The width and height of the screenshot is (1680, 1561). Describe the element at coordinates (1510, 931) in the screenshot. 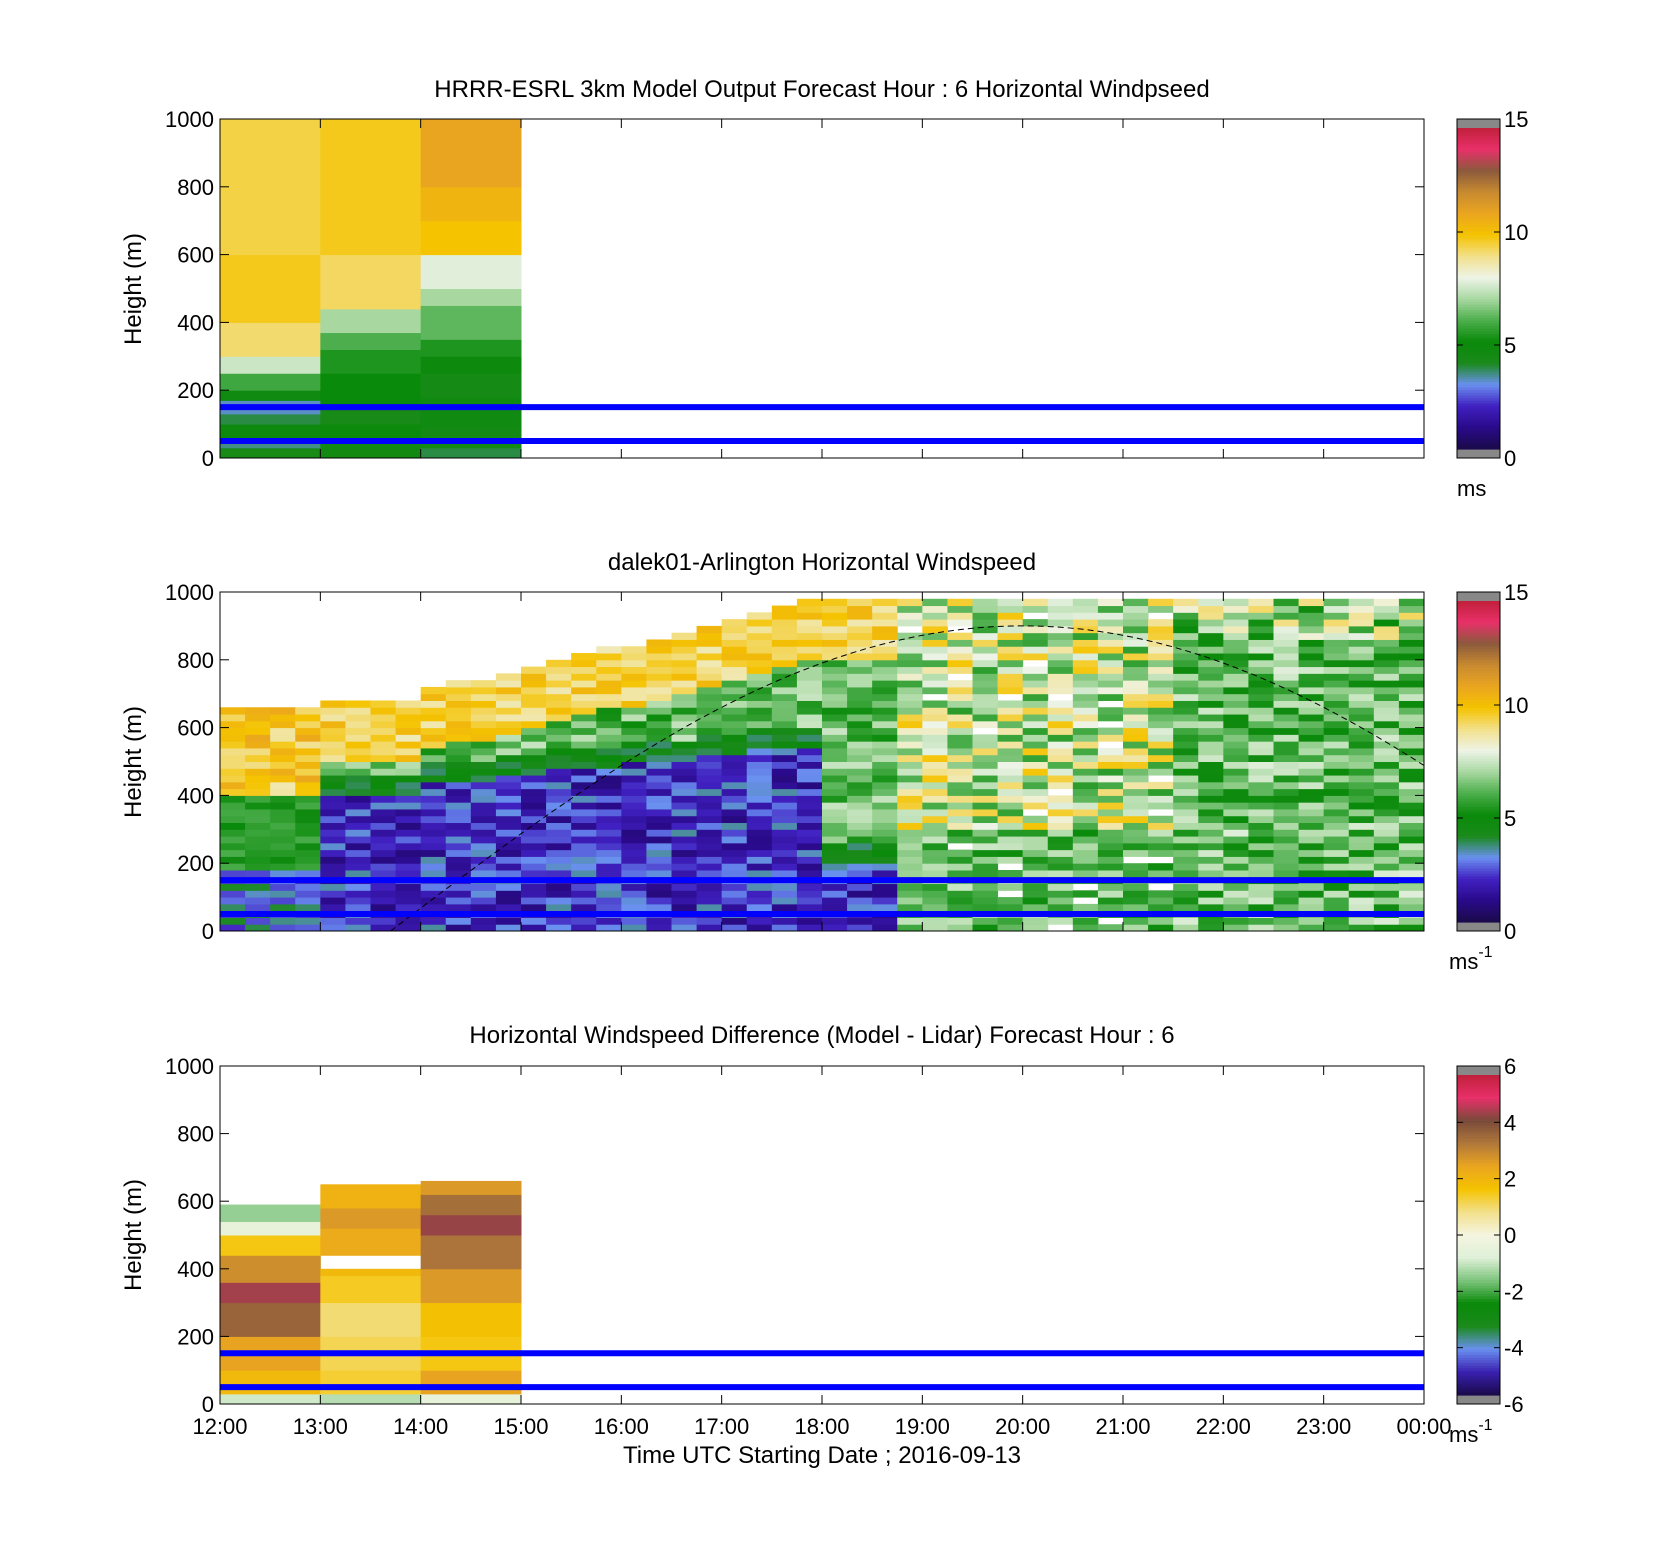

I see `colorbar-tick-label: 0` at that location.